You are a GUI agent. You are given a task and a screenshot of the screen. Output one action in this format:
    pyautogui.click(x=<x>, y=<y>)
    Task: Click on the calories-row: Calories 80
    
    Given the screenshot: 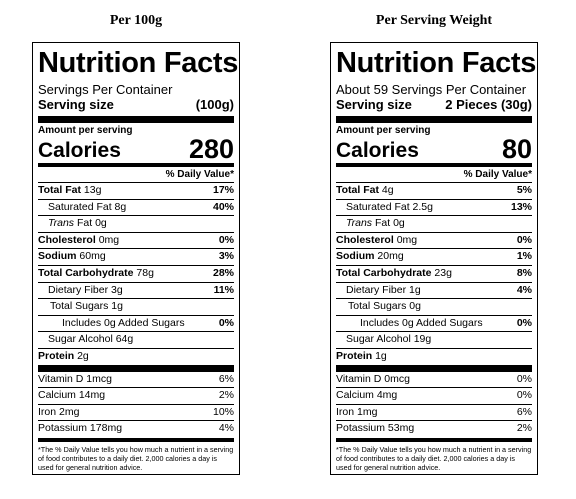 What is the action you would take?
    pyautogui.click(x=434, y=149)
    